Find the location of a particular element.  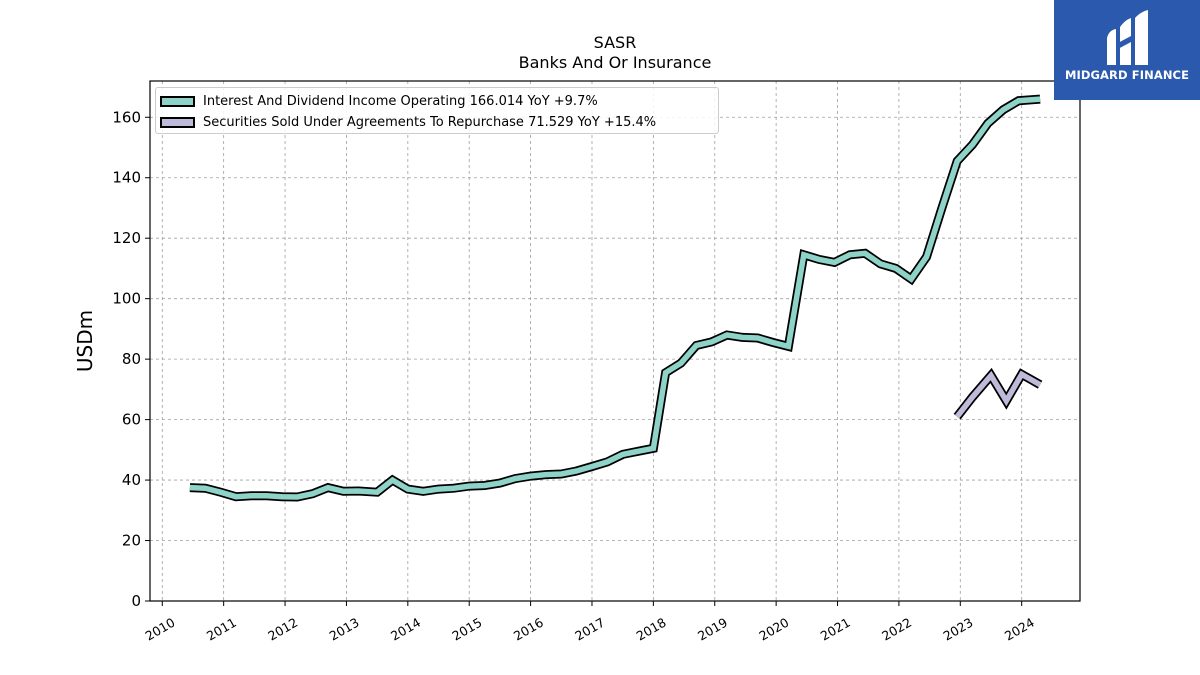

logo-text: MIDGARD FINANCE is located at coordinates (1127, 75).